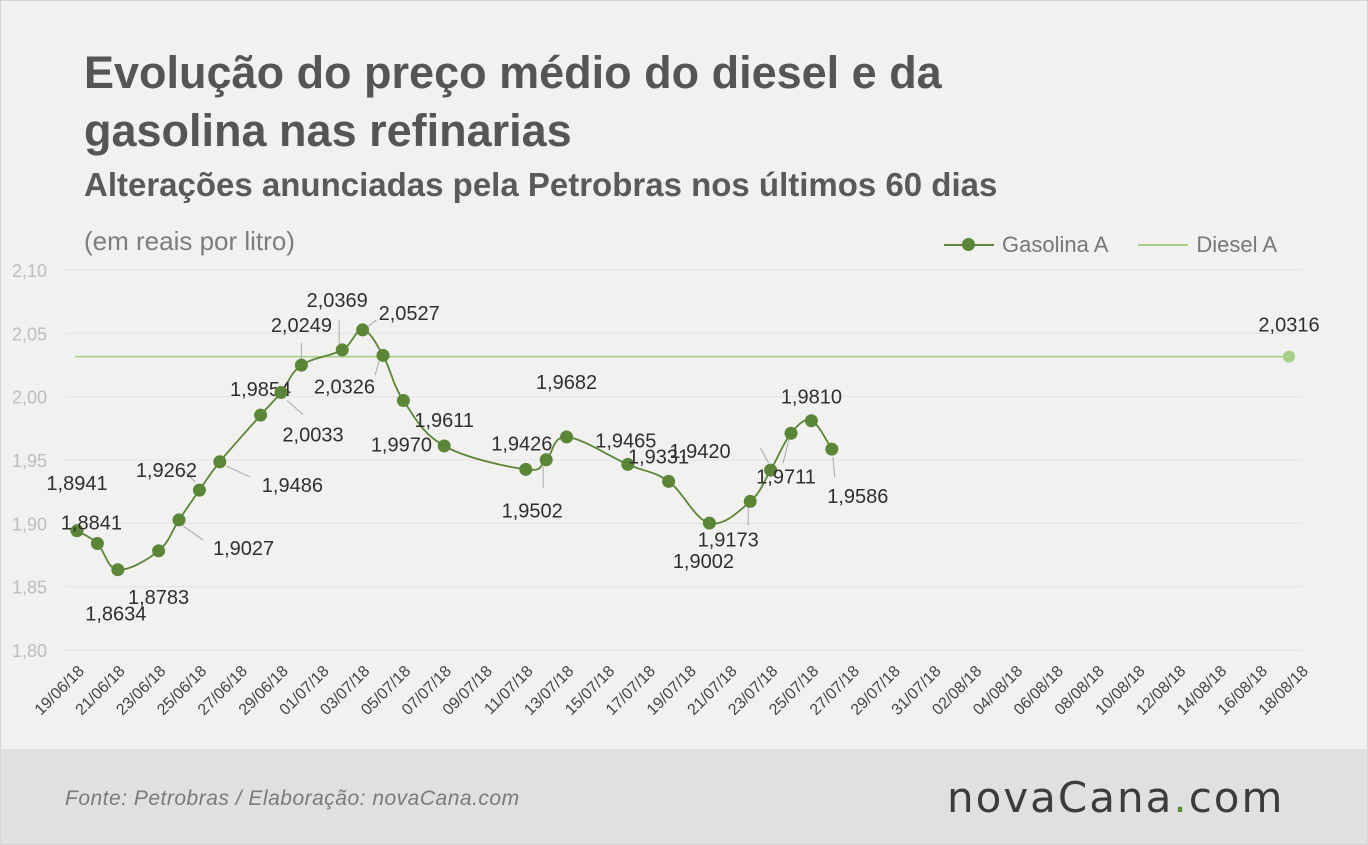 This screenshot has width=1368, height=845. What do you see at coordinates (521, 444) in the screenshot?
I see `data-label: 1,9426` at bounding box center [521, 444].